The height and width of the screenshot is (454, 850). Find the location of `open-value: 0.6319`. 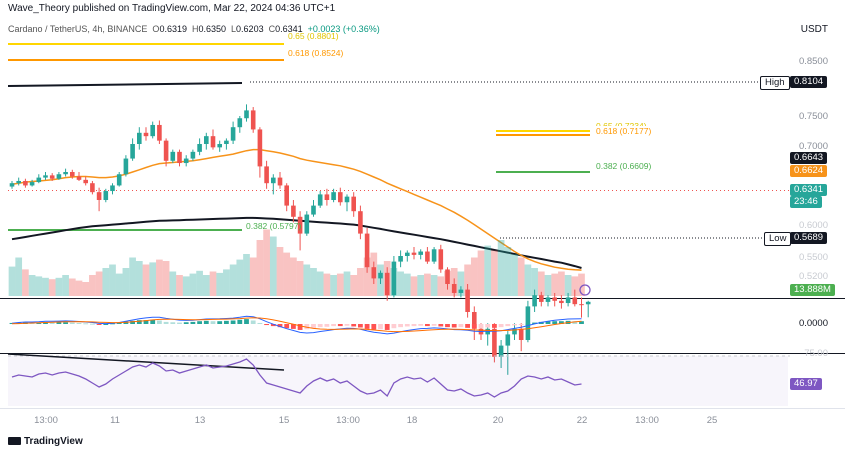

open-value: 0.6319 is located at coordinates (173, 29).